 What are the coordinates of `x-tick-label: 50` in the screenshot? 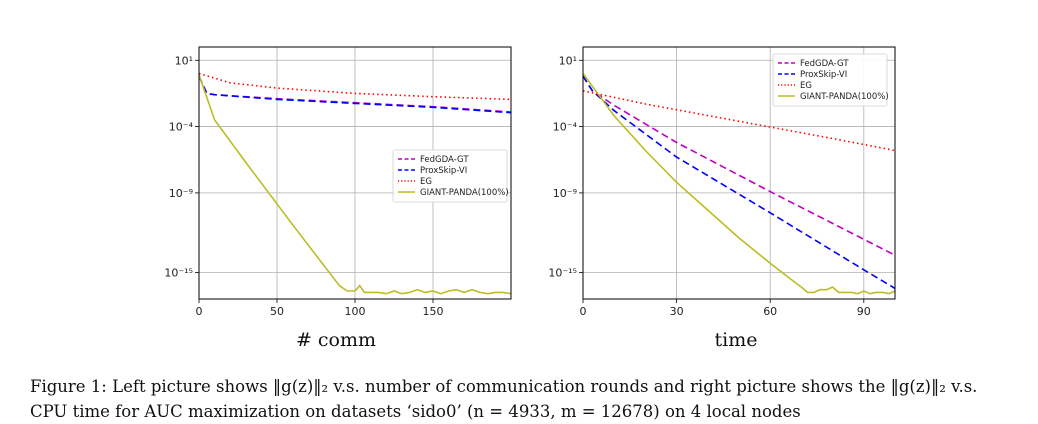 It's located at (277, 311).